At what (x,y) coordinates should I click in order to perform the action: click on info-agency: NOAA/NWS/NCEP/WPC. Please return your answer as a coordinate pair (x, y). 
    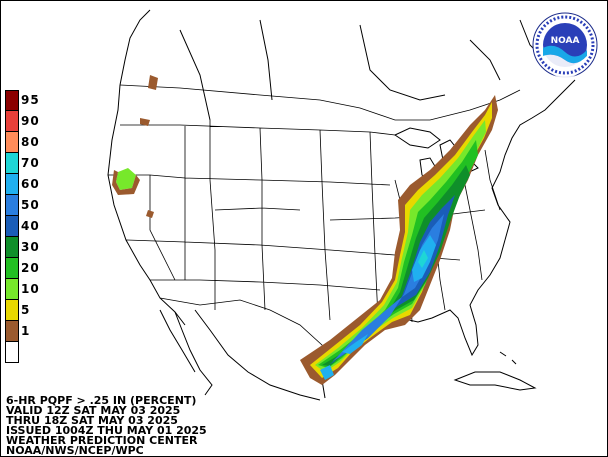
    Looking at the image, I should click on (75, 450).